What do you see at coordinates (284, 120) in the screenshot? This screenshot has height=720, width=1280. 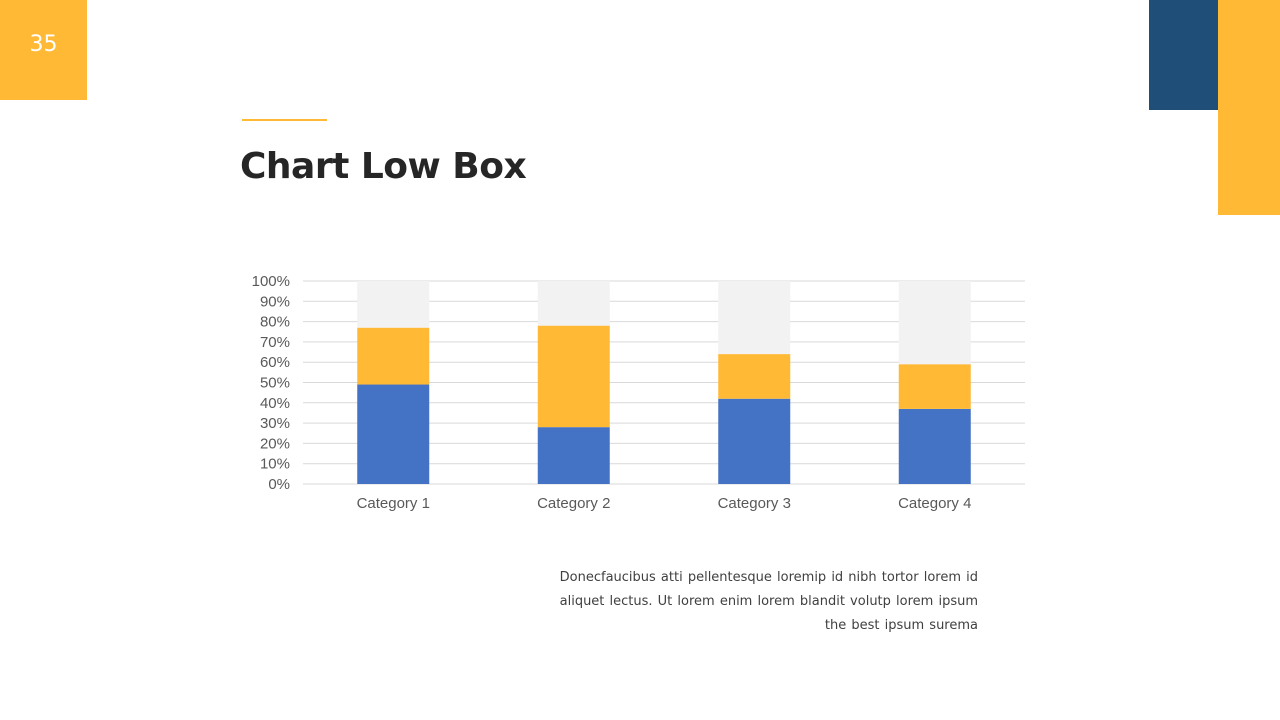 I see `title-accent-line` at bounding box center [284, 120].